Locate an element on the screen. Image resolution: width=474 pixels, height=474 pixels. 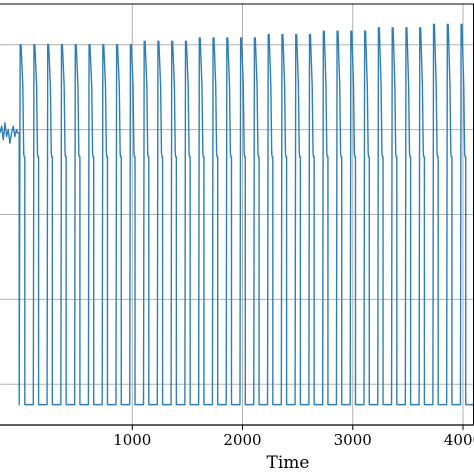
x-tick-label-2000: 2000 is located at coordinates (242, 440).